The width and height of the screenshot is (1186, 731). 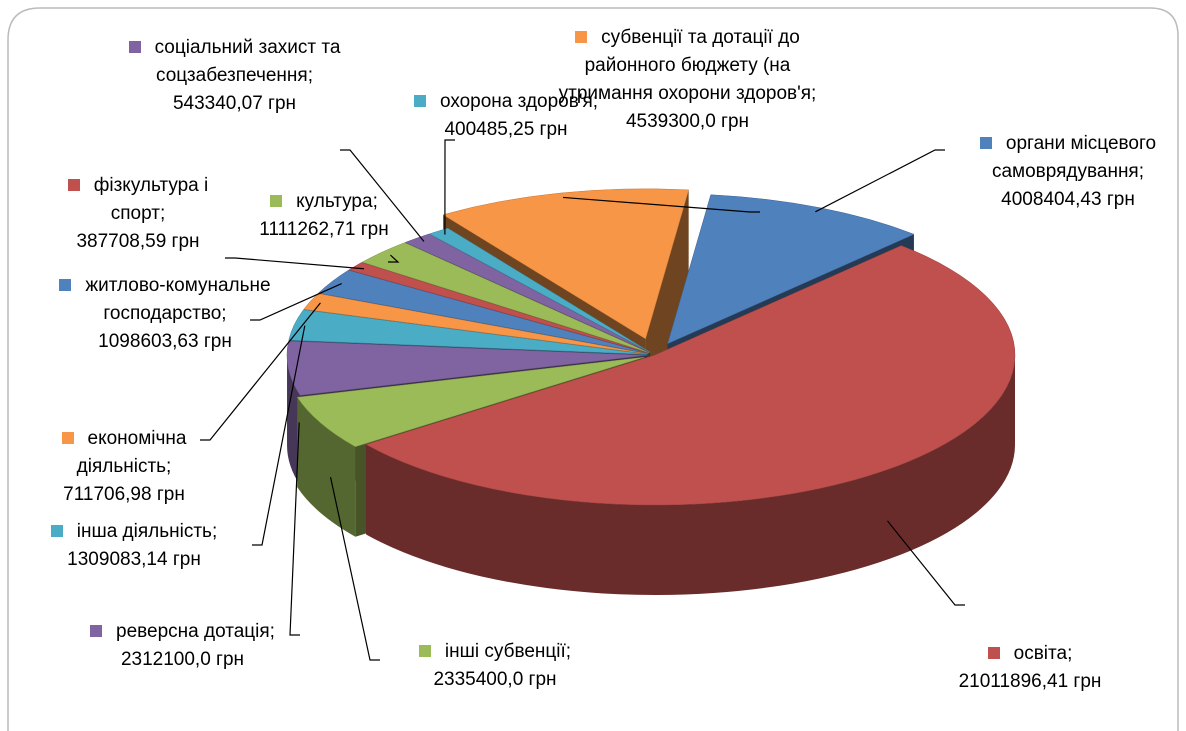 I want to click on label-value: 711706,98 грн, so click(x=124, y=494).